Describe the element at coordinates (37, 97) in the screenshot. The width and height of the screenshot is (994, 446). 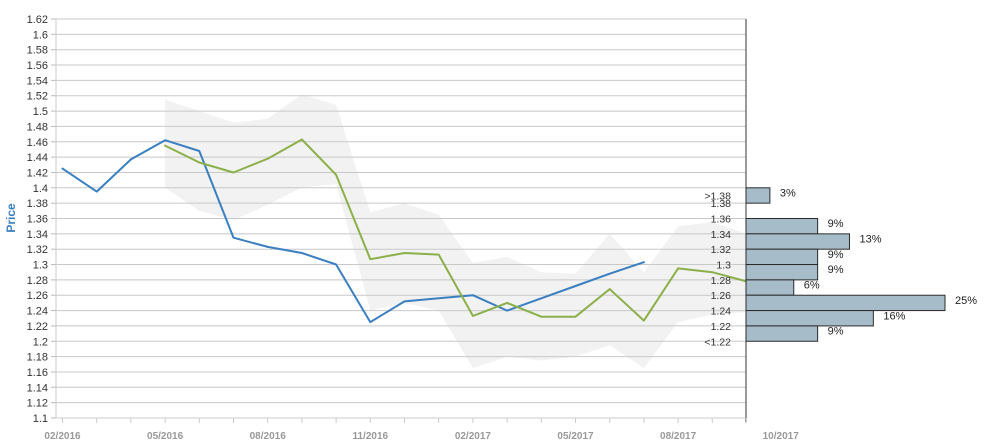
I see `y-tick-label: 1.52` at that location.